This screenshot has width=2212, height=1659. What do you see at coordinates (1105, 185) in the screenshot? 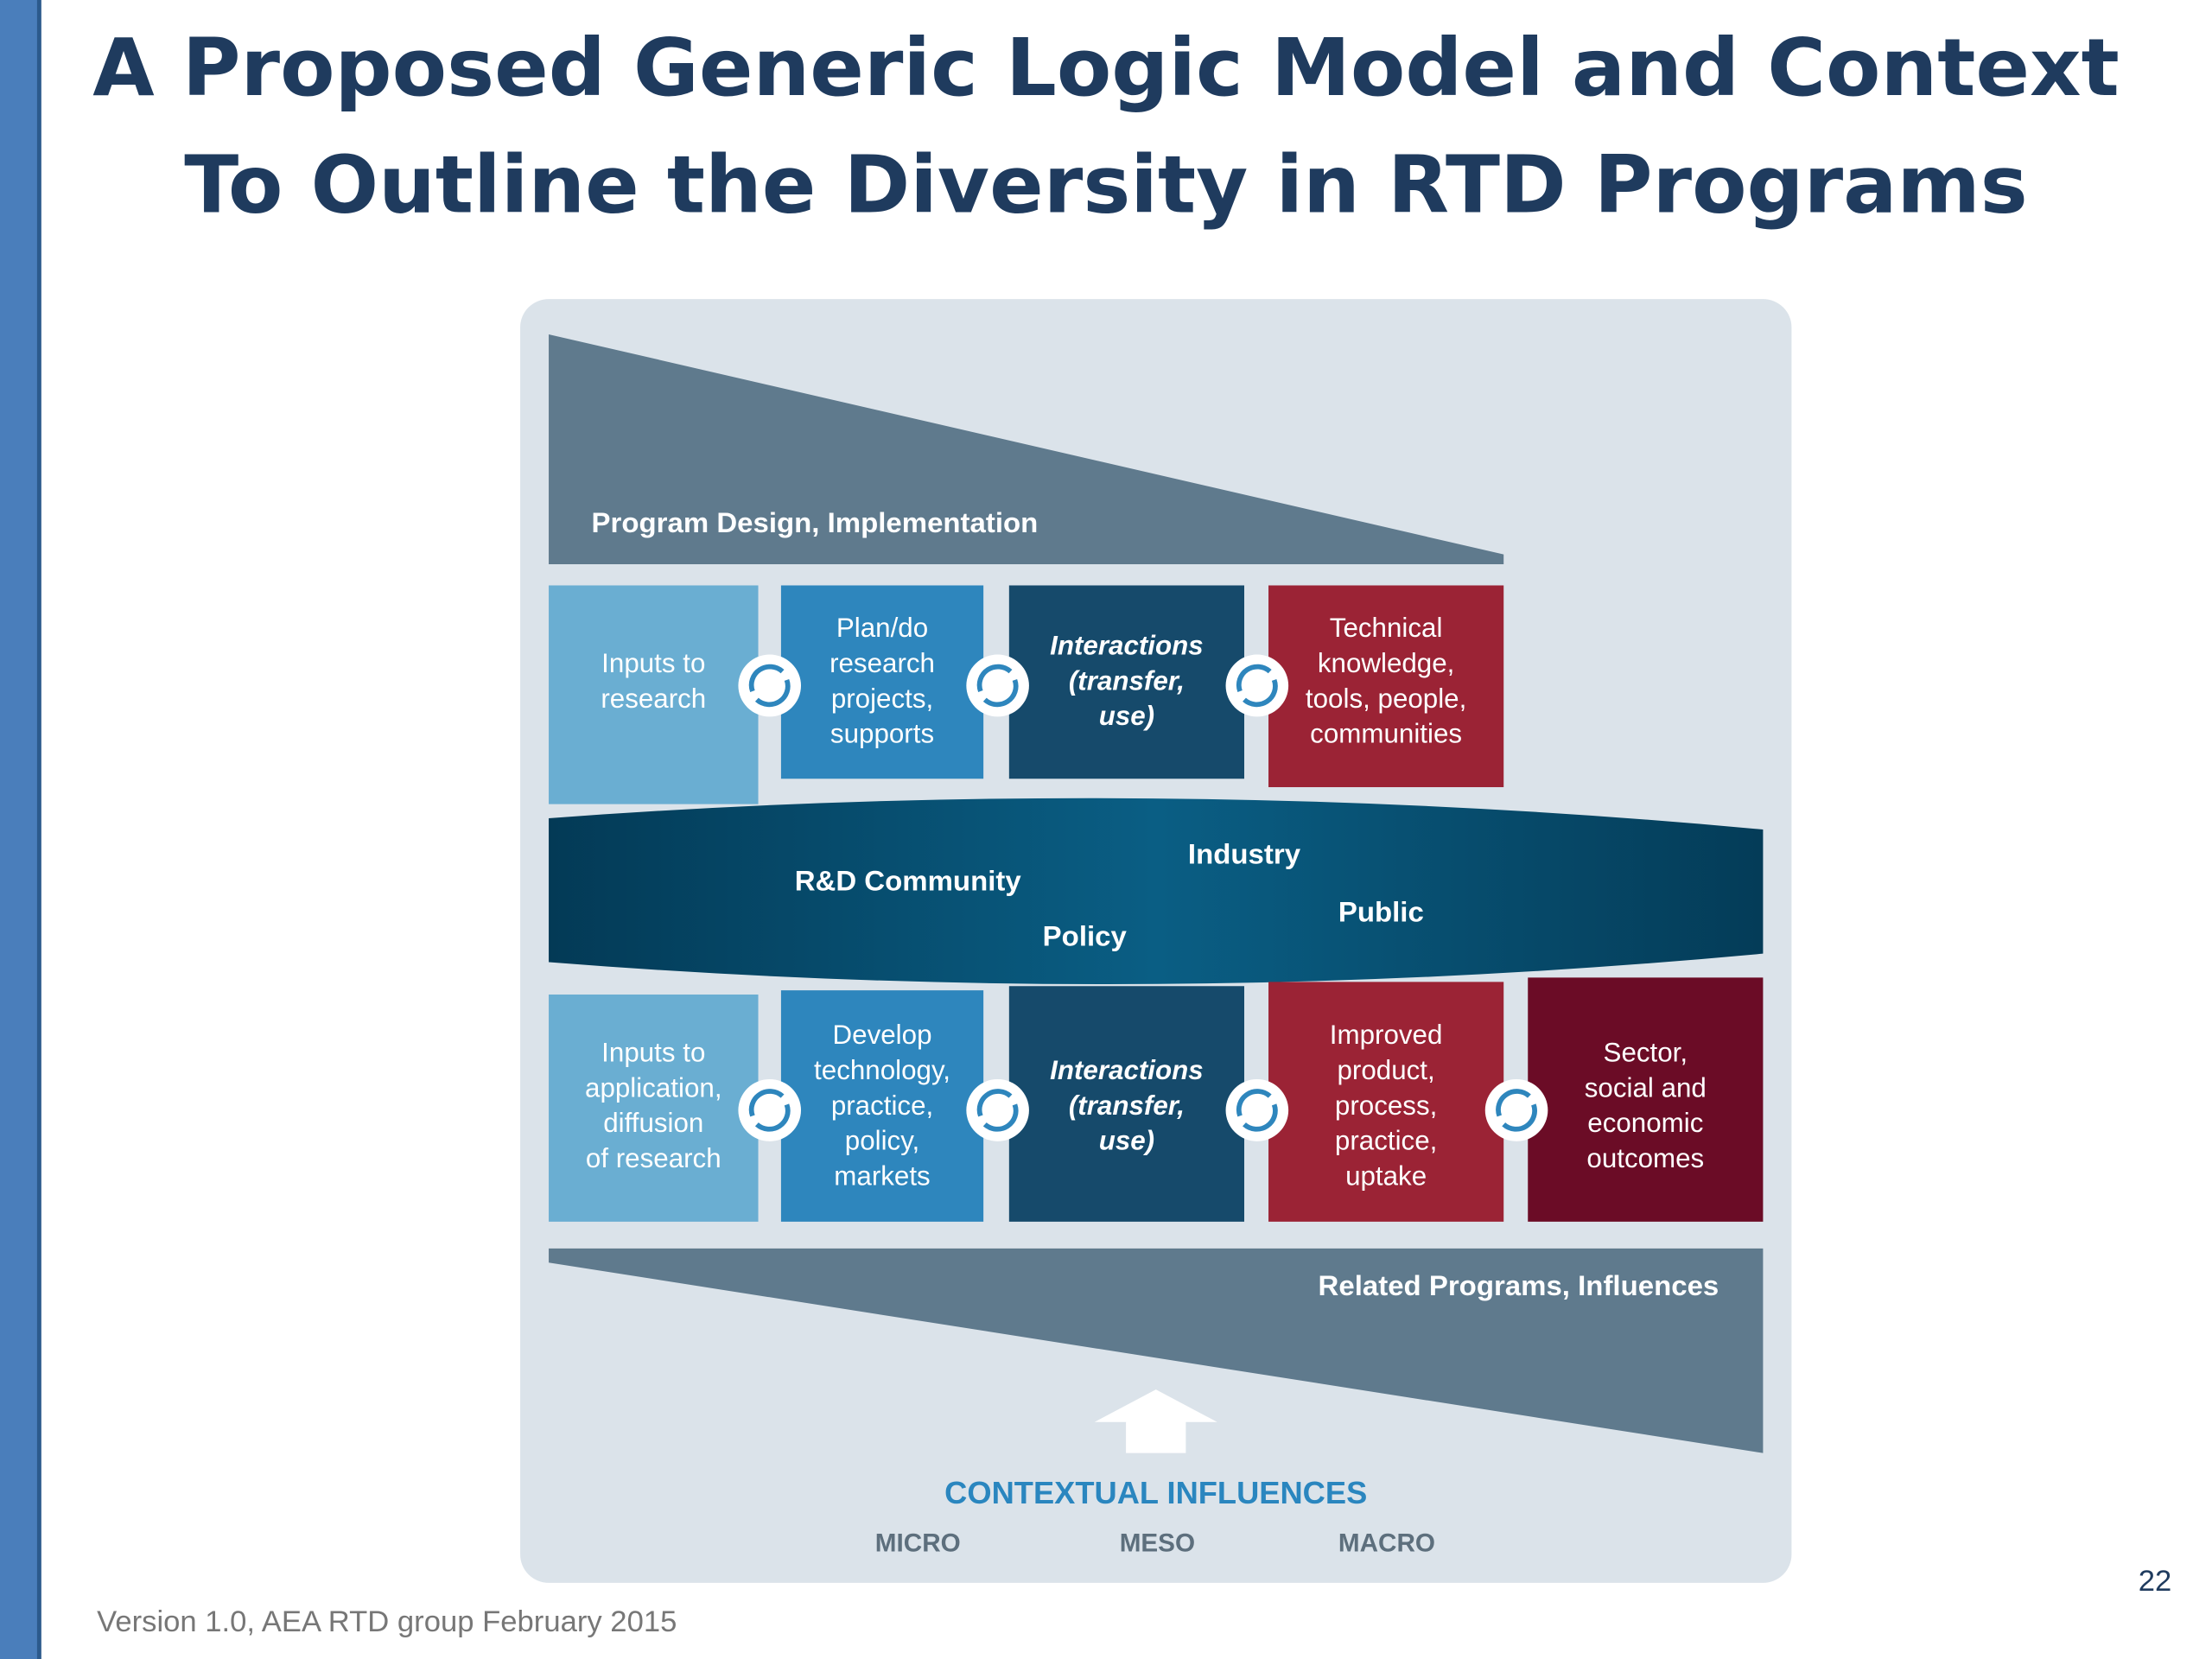
I see `title-line: To Outline the Diversity in RTD Programs` at bounding box center [1105, 185].